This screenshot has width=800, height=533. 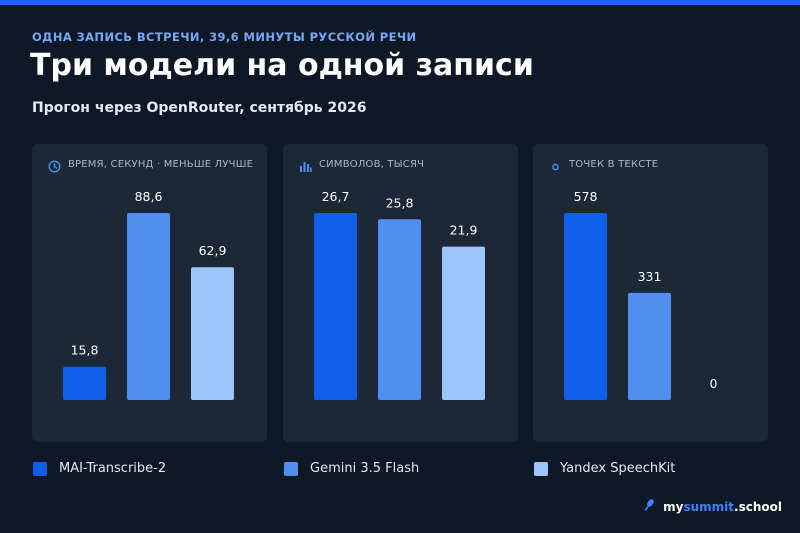 I want to click on legend-item-gemini: Gemini 3.5 Flash, so click(x=351, y=468).